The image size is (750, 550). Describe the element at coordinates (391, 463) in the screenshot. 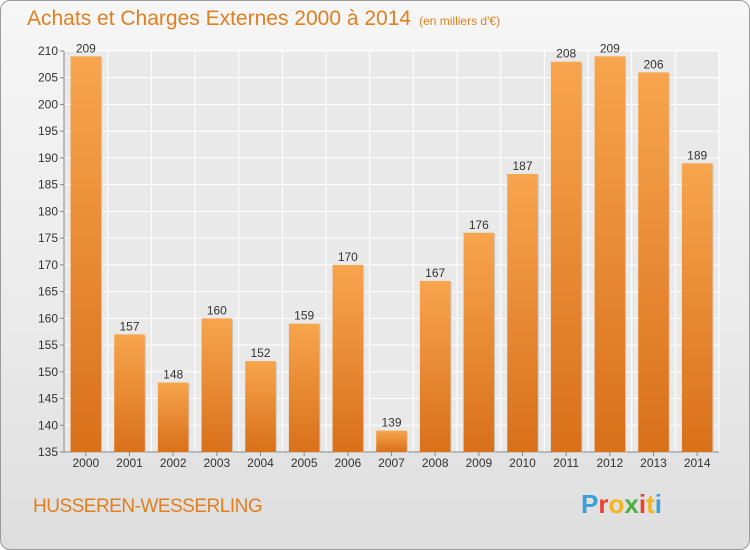

I see `x-tick-label: 2007` at that location.